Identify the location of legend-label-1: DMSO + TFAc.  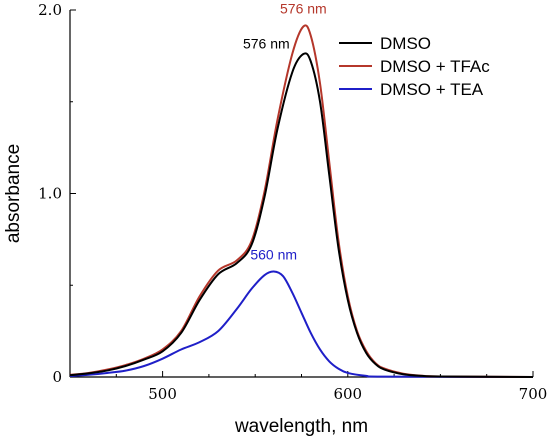
(435, 66).